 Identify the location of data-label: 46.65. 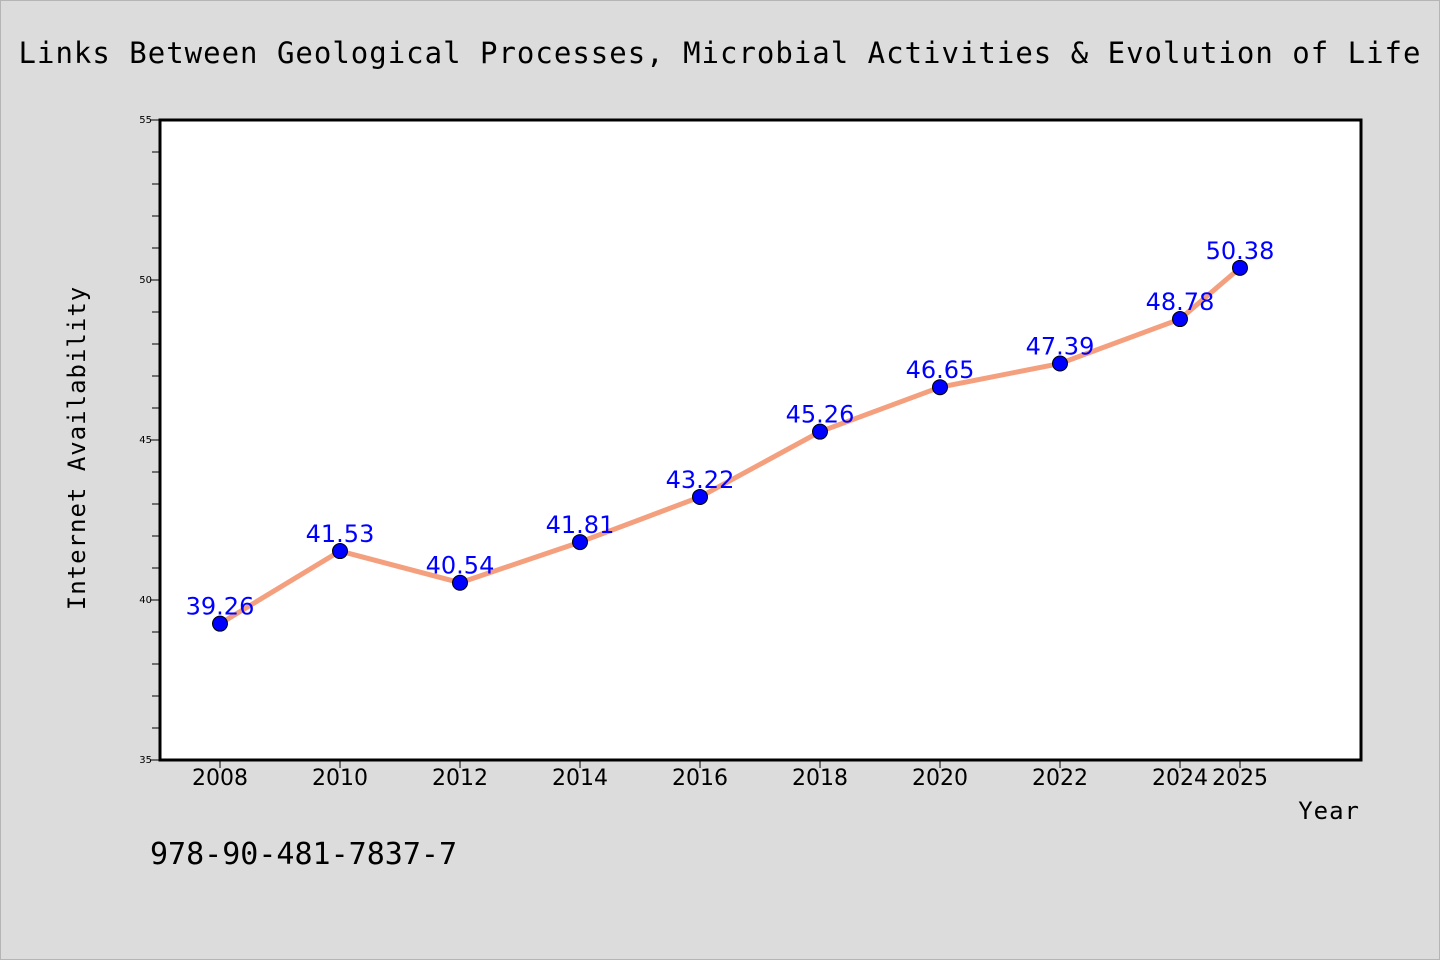
(940, 370).